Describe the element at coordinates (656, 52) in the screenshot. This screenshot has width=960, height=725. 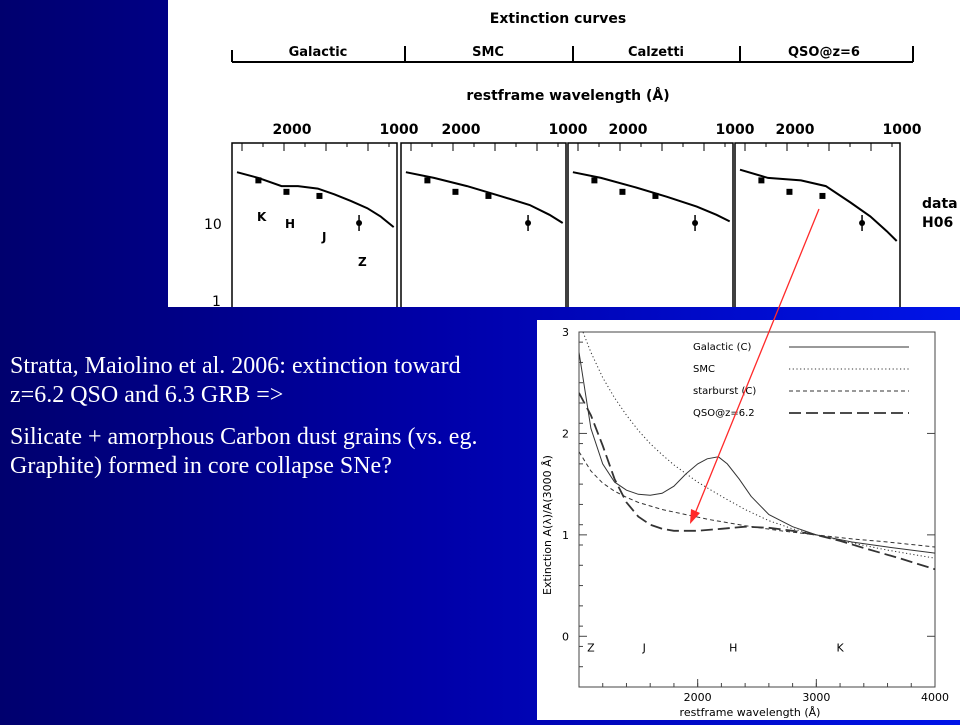
I see `panel-label-calzetti: Calzetti` at that location.